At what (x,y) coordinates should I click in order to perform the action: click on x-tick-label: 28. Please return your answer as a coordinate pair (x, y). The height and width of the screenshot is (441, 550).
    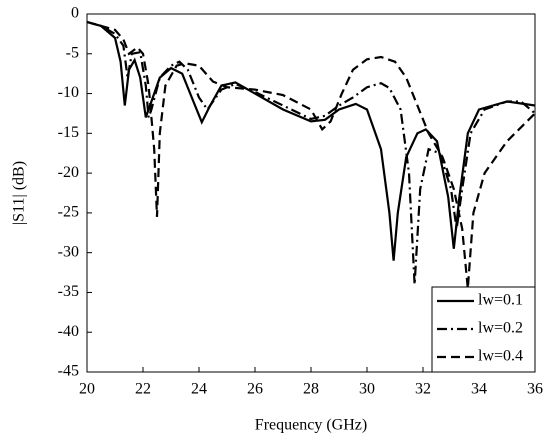
    Looking at the image, I should click on (311, 389).